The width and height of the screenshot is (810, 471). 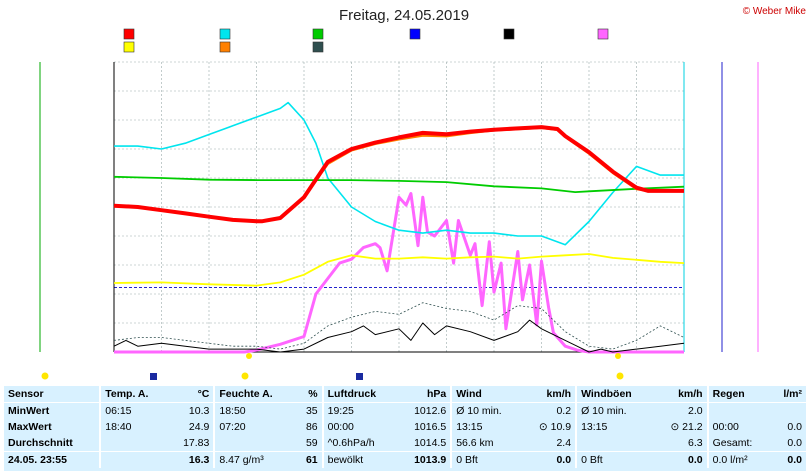 What do you see at coordinates (199, 427) in the screenshot?
I see `stats-cell: 24.9` at bounding box center [199, 427].